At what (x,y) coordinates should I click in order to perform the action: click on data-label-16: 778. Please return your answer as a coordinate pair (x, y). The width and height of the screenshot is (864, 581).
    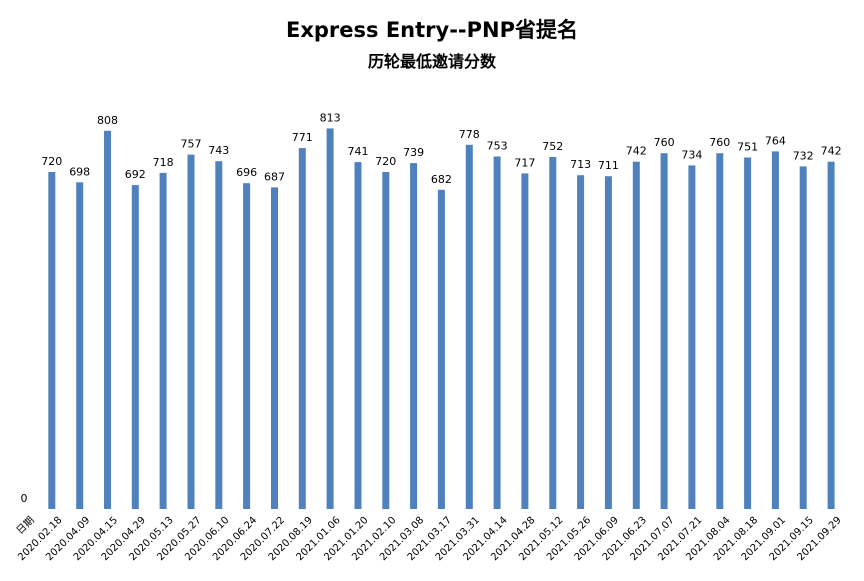
    Looking at the image, I should click on (469, 134).